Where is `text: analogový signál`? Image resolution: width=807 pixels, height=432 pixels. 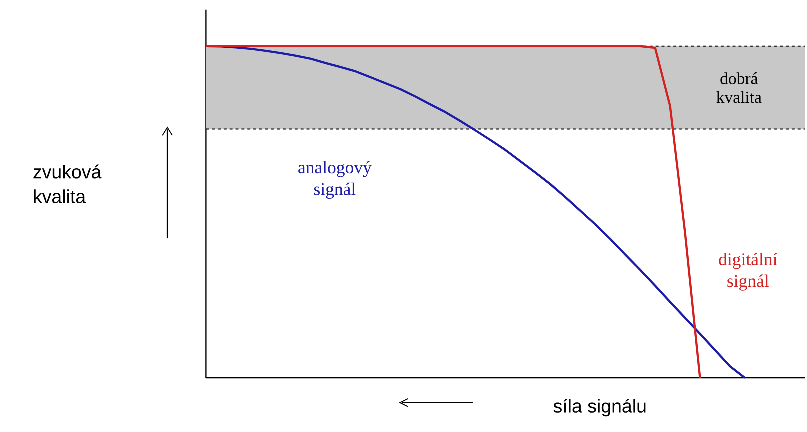
text: analogový signál is located at coordinates (335, 180).